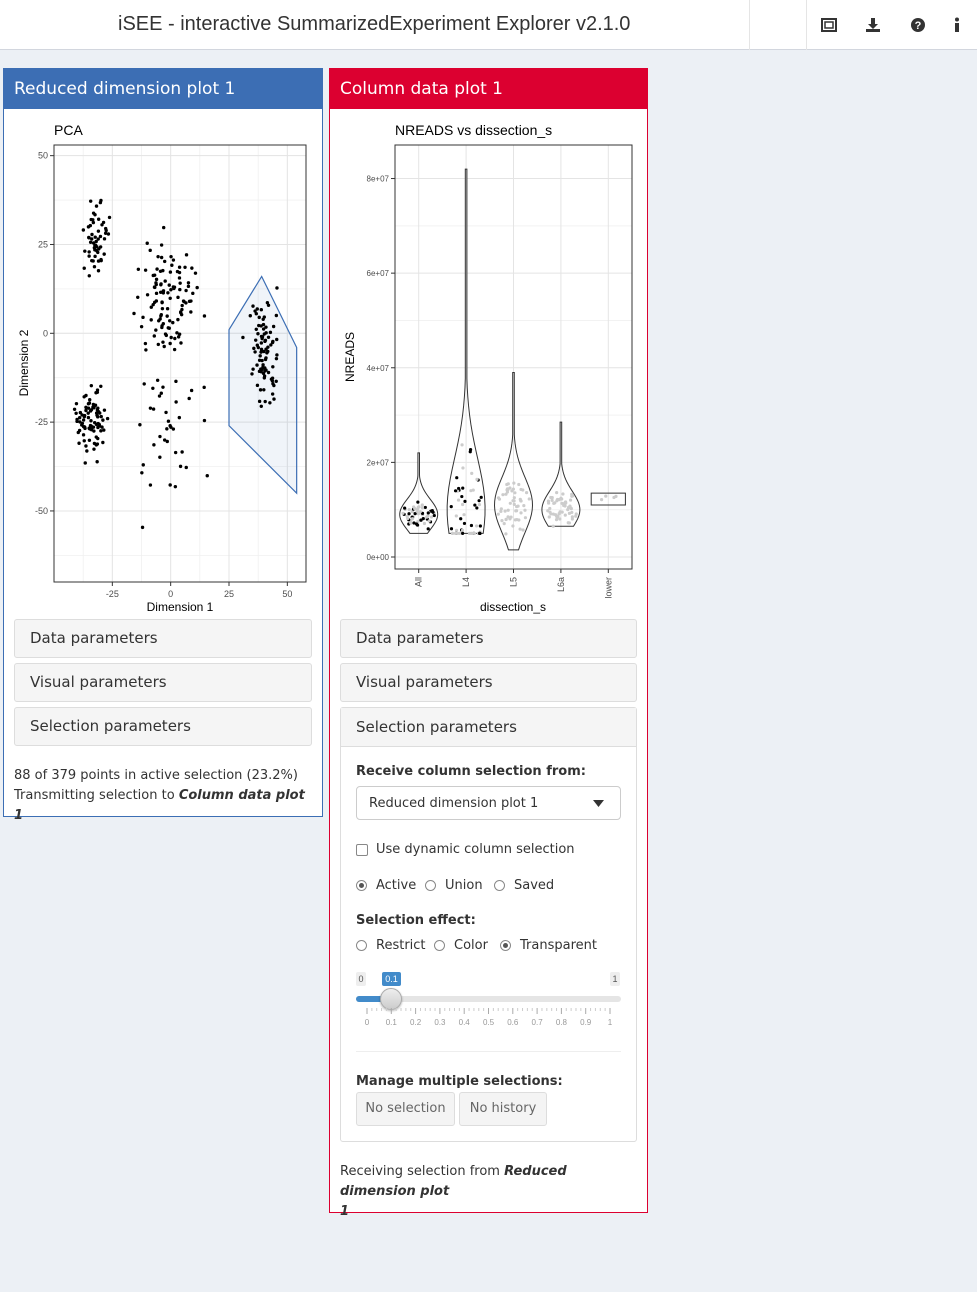 The width and height of the screenshot is (977, 1292). Describe the element at coordinates (918, 25) in the screenshot. I see `help-button: ?` at that location.